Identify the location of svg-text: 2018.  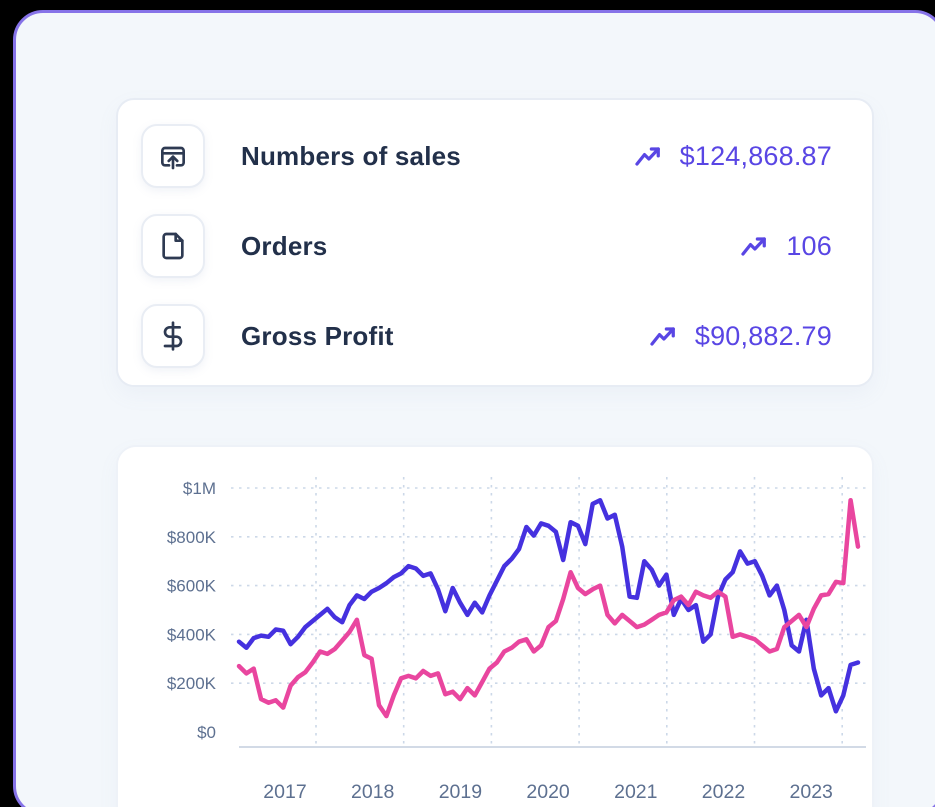
(372, 792).